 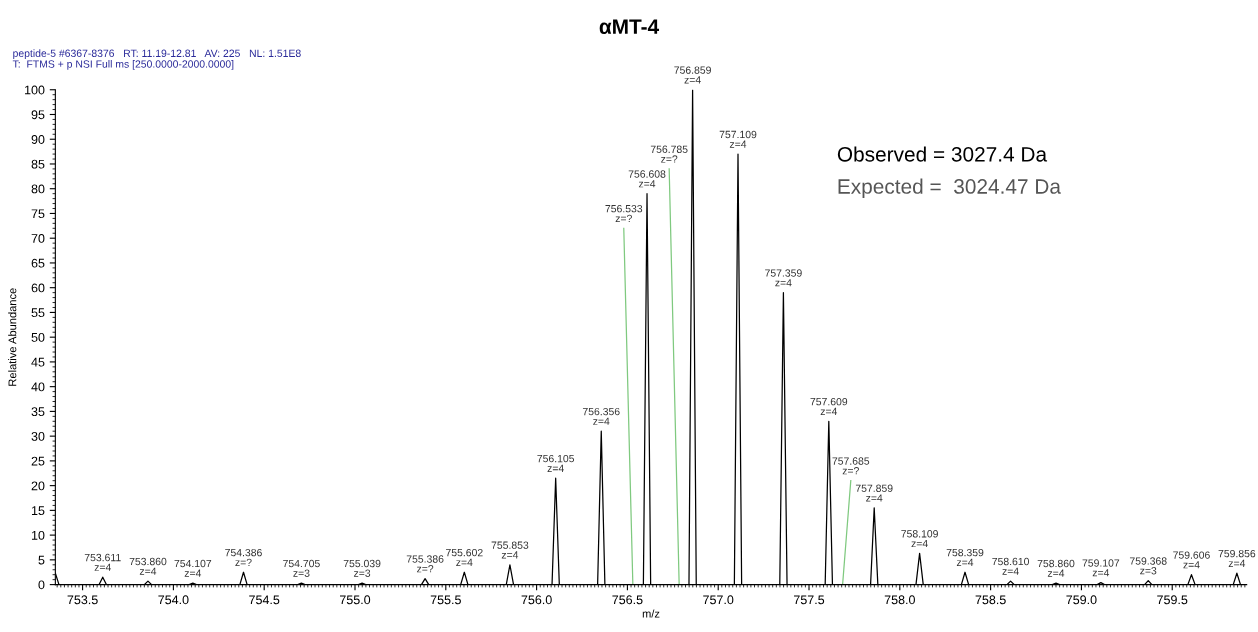 What do you see at coordinates (809, 600) in the screenshot?
I see `x-tick-label: 757.5` at bounding box center [809, 600].